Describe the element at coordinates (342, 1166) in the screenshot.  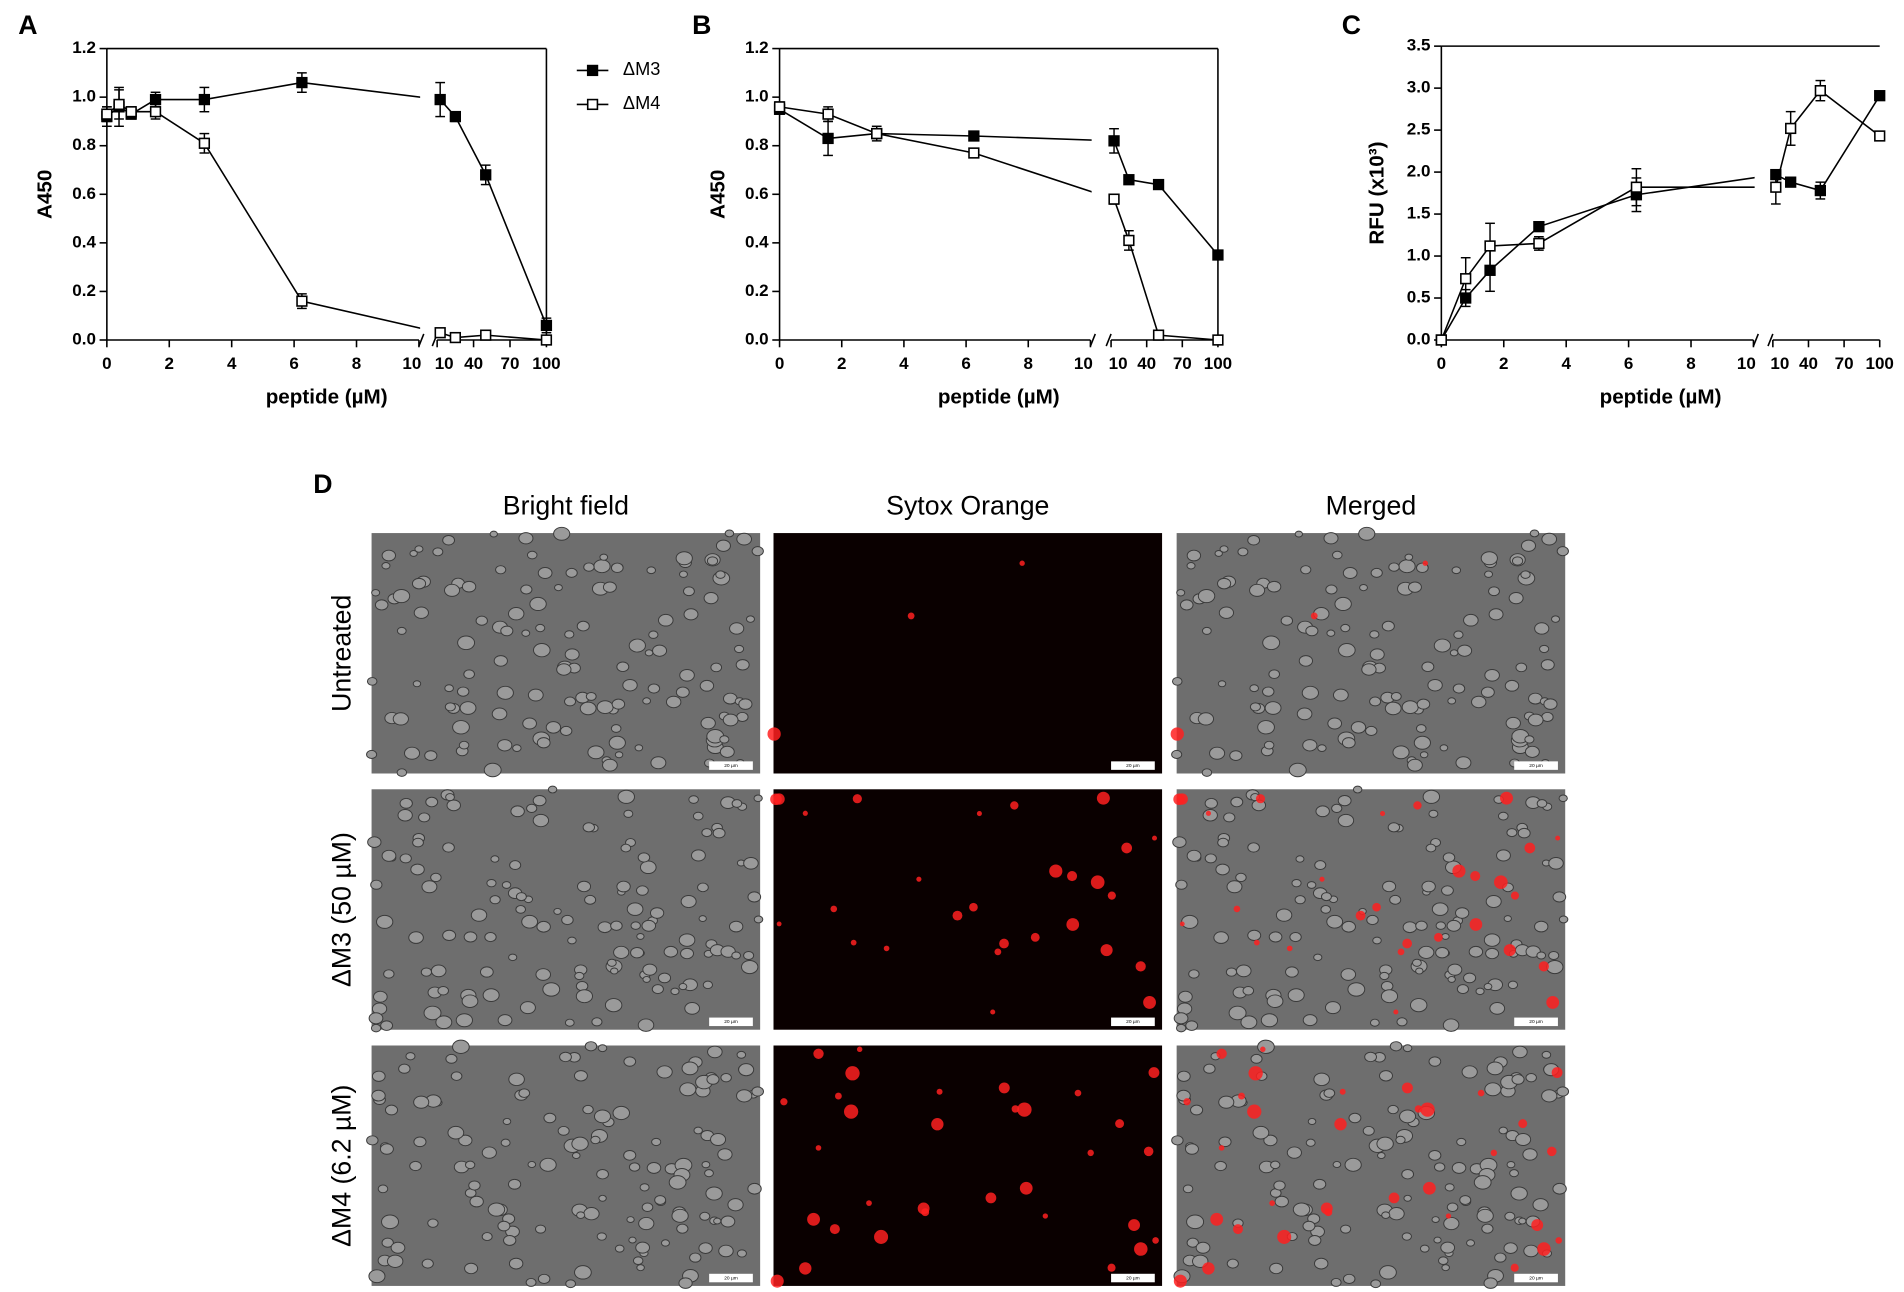
I see `row-header: ΔM4 (6.2 µM)` at that location.